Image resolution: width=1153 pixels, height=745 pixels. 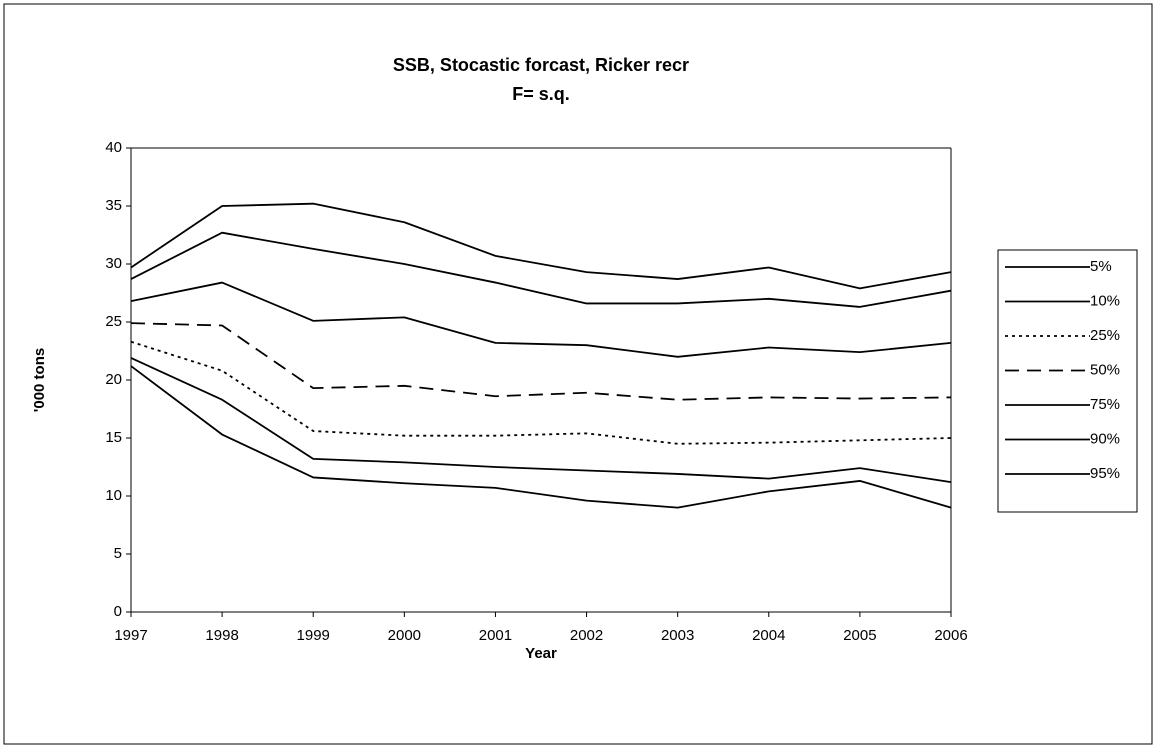 I want to click on y-tick-label: 5, so click(x=118, y=553).